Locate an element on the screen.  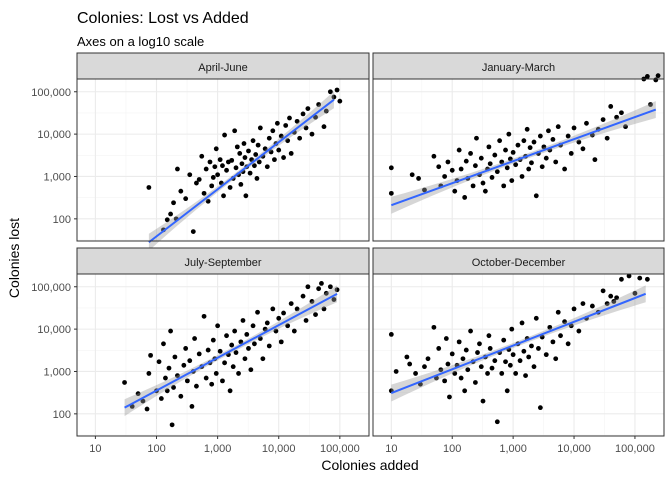
x-tick-label: 100 is located at coordinates (452, 449).